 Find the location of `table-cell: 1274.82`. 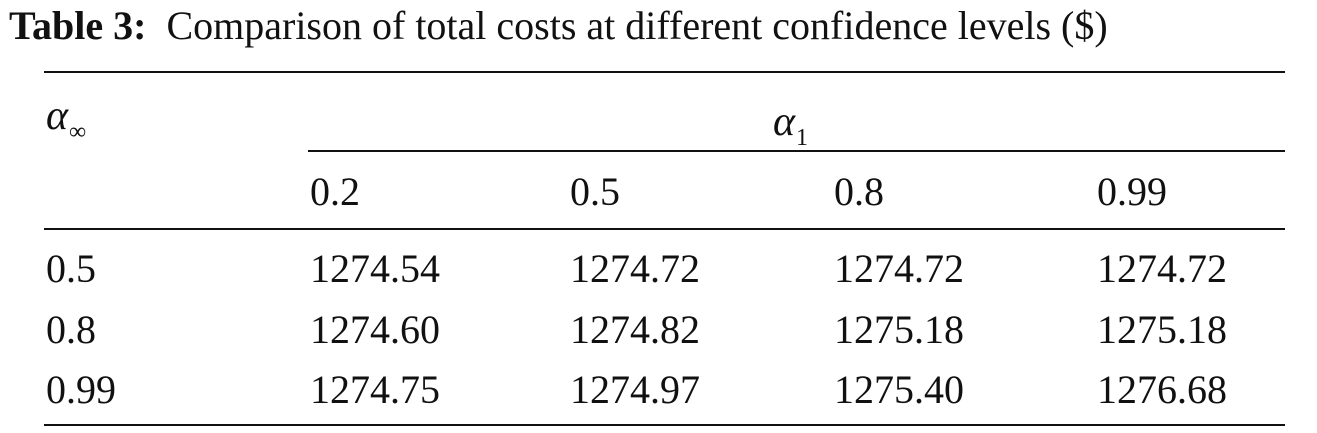

table-cell: 1274.82 is located at coordinates (635, 329).